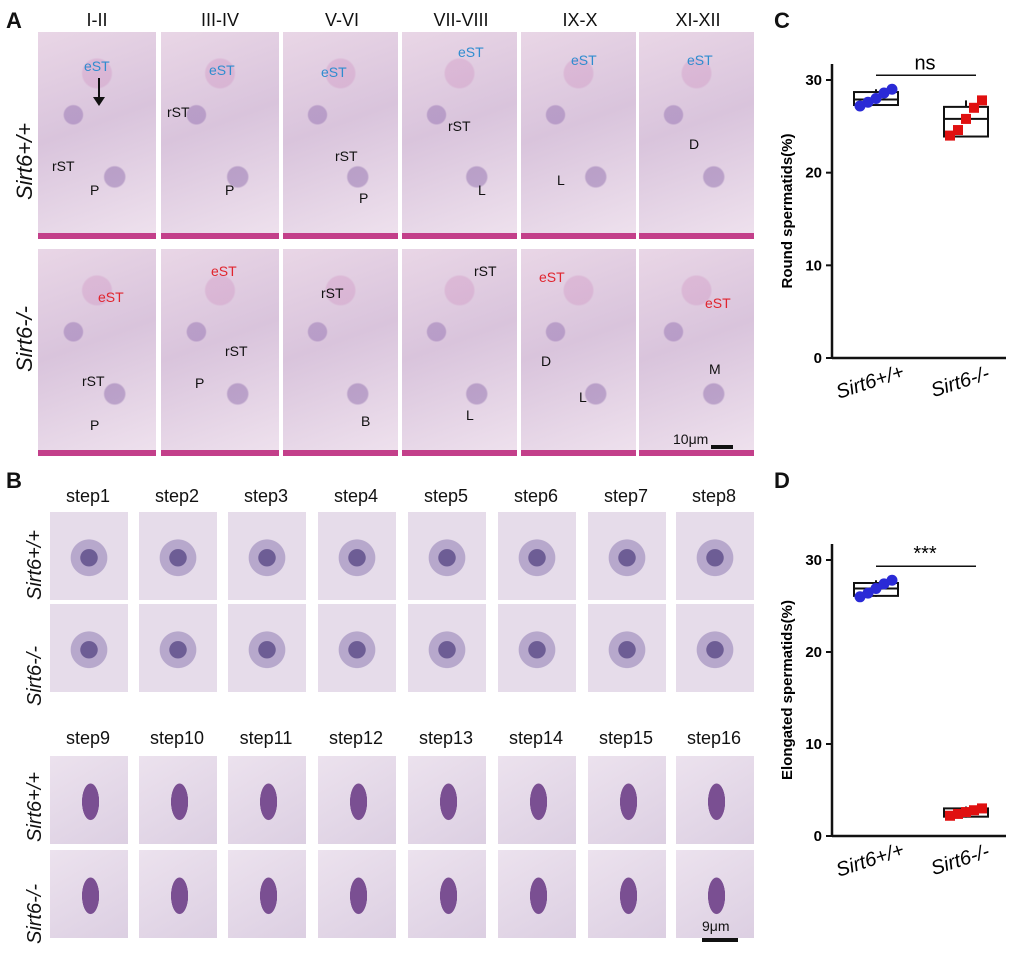 This screenshot has width=1020, height=956. I want to click on histology-tile-ko-5: eST D L, so click(578, 352).